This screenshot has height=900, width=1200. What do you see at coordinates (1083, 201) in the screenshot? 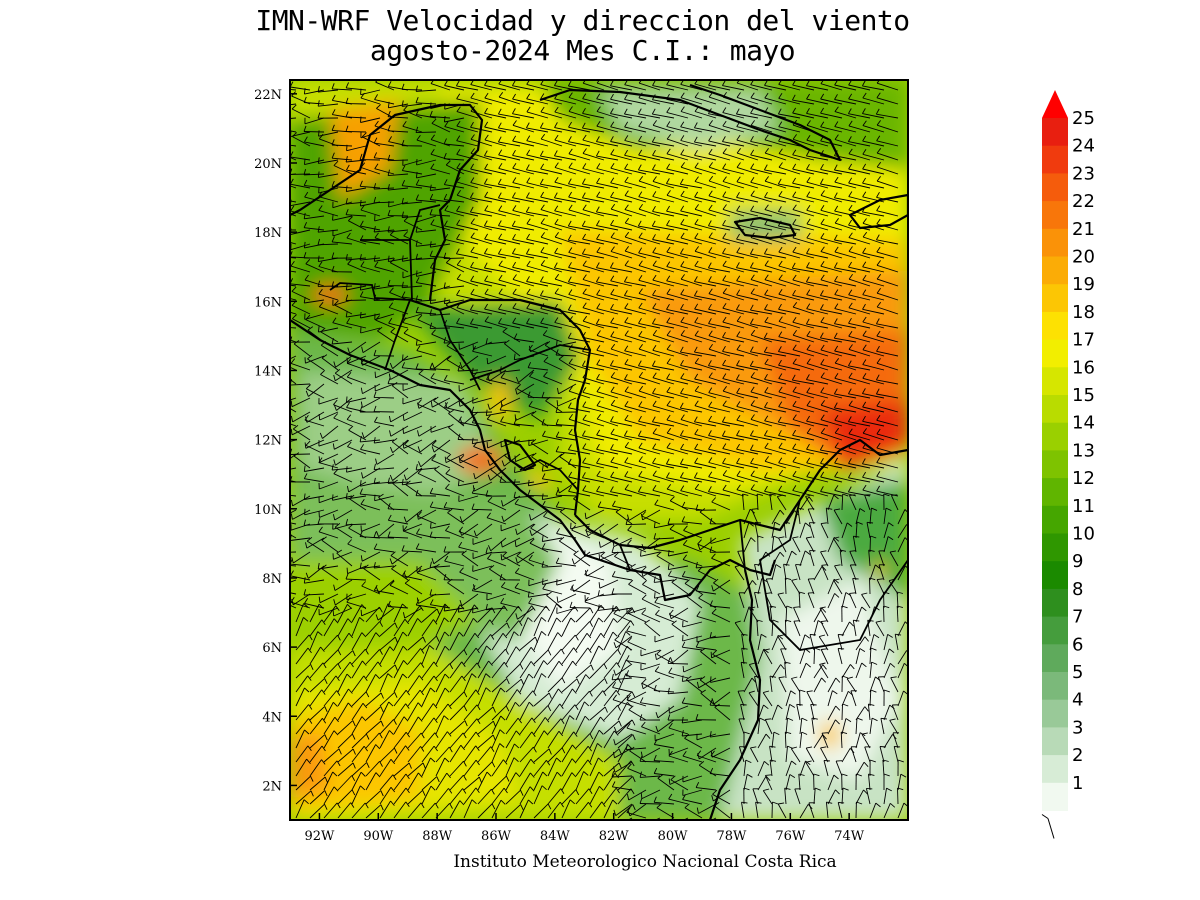
I see `colorbar-label: 22` at bounding box center [1083, 201].